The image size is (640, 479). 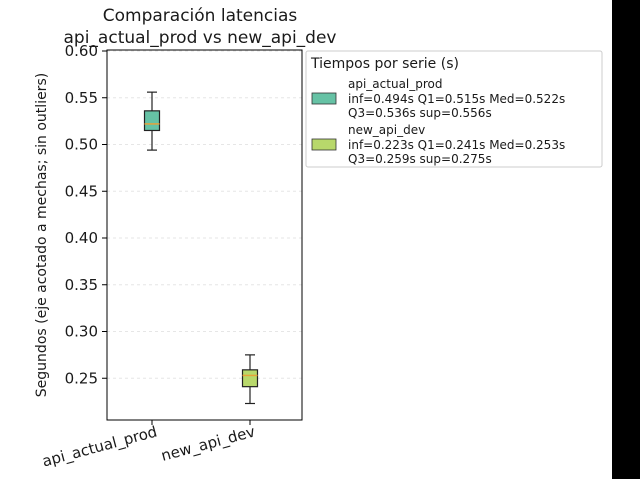 What do you see at coordinates (81, 238) in the screenshot?
I see `y-tick-label: 0.40` at bounding box center [81, 238].